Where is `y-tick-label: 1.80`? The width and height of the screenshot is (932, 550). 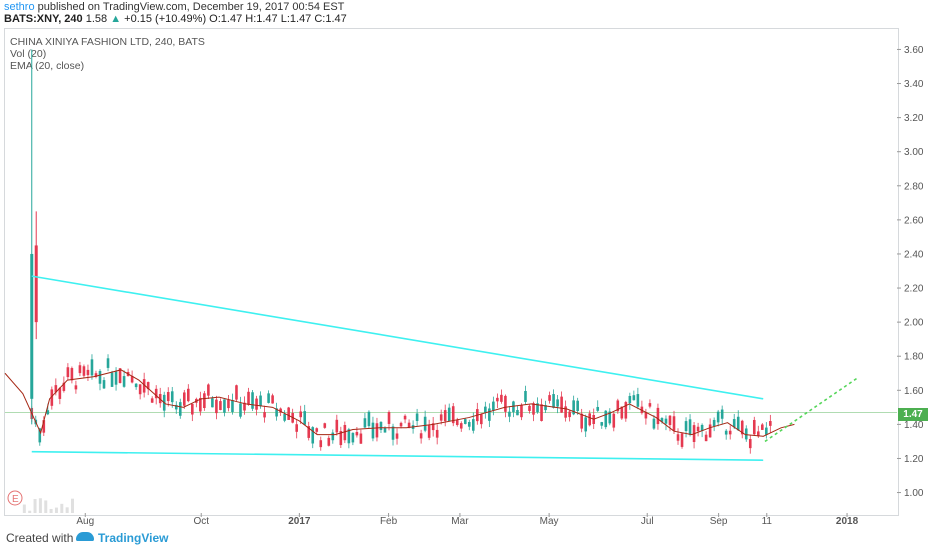
y-tick-label: 1.80 is located at coordinates (914, 357).